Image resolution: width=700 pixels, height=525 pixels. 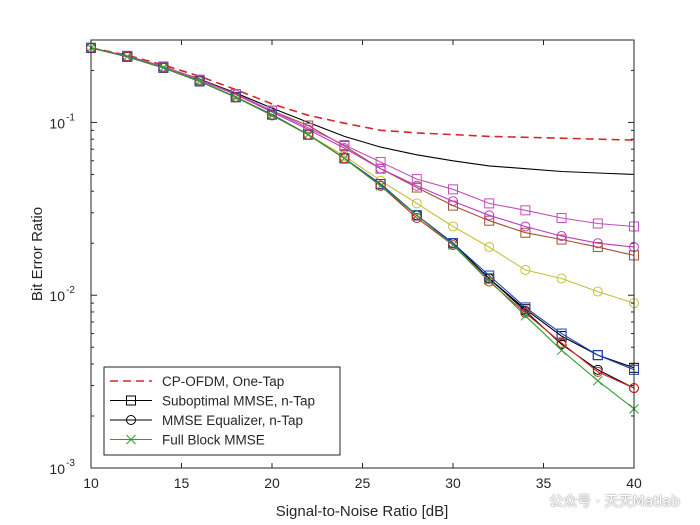 I want to click on y-axis-label: Bit Error Ratio, so click(x=37, y=254).